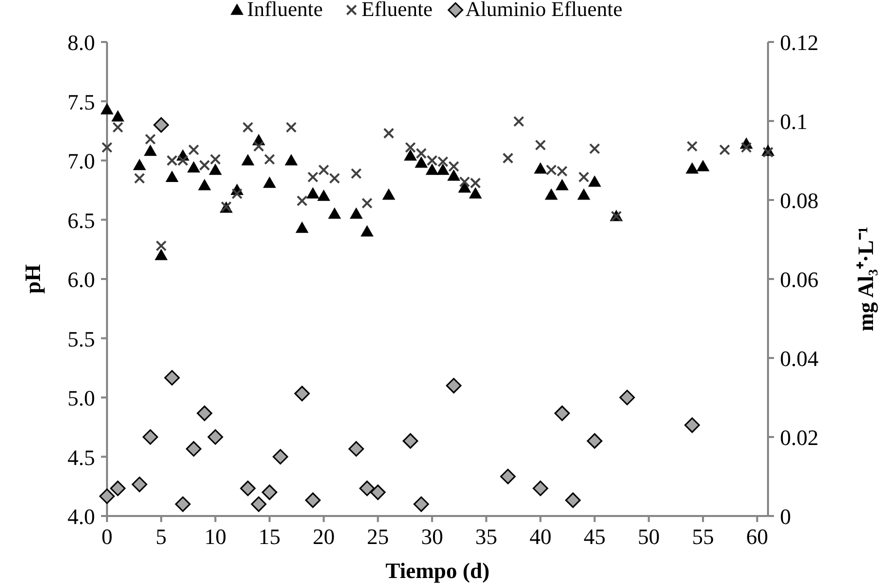 The height and width of the screenshot is (584, 885). Describe the element at coordinates (81, 457) in the screenshot. I see `y-tick-label: 4.5` at that location.